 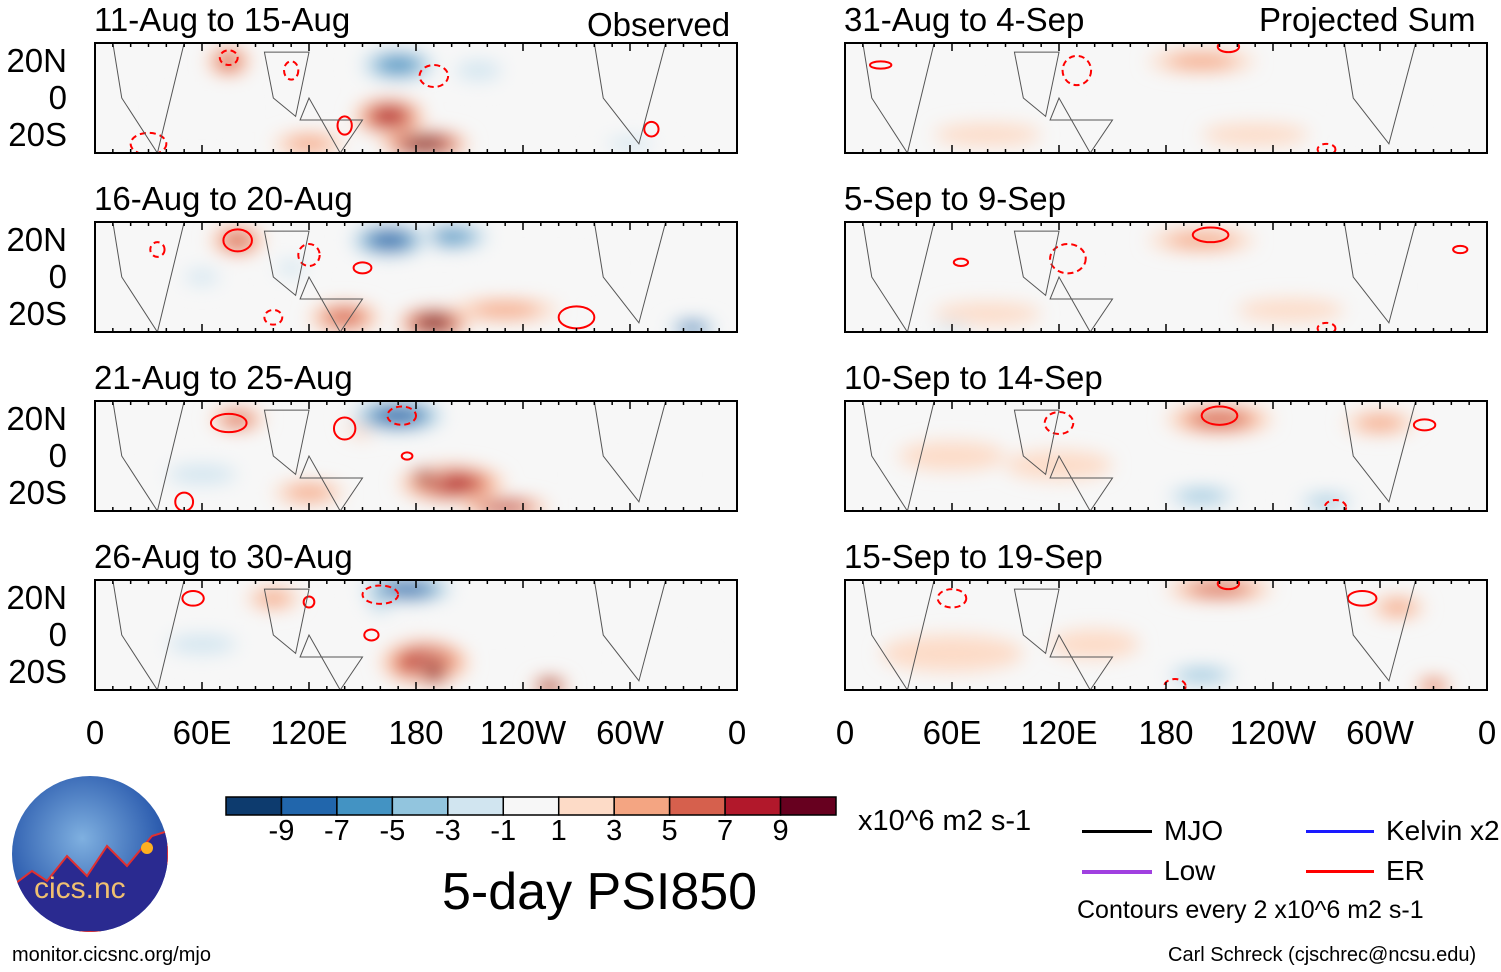 I want to click on panel-title: 31-Aug to 4-Sep, so click(x=964, y=19).